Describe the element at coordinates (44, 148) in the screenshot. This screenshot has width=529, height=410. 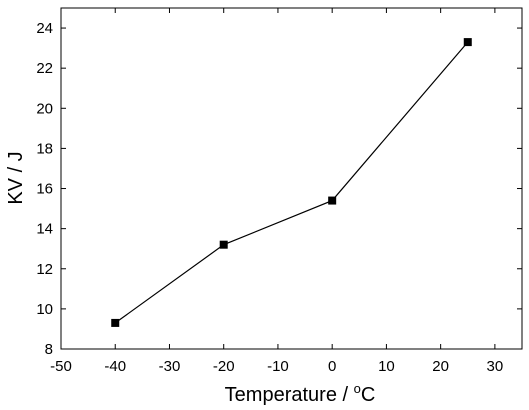
I see `y-tick-label-5: 18` at that location.